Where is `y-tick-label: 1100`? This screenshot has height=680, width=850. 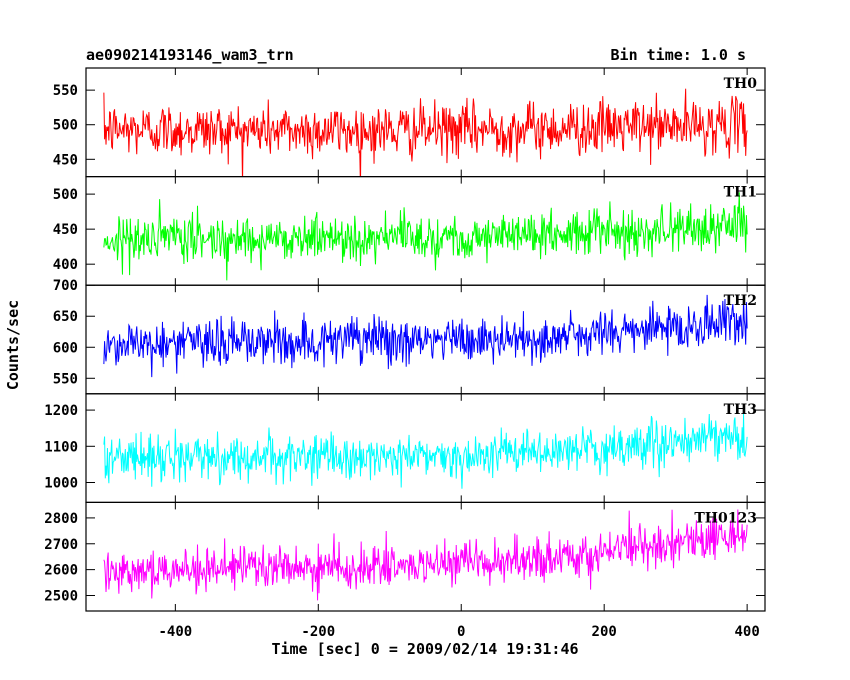 y-tick-label: 1100 is located at coordinates (61, 447).